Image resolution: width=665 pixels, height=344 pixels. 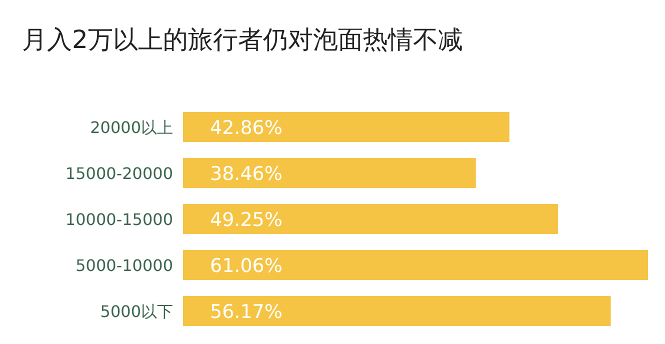 I want to click on y-tick-label: 15000-20000, so click(x=119, y=173).